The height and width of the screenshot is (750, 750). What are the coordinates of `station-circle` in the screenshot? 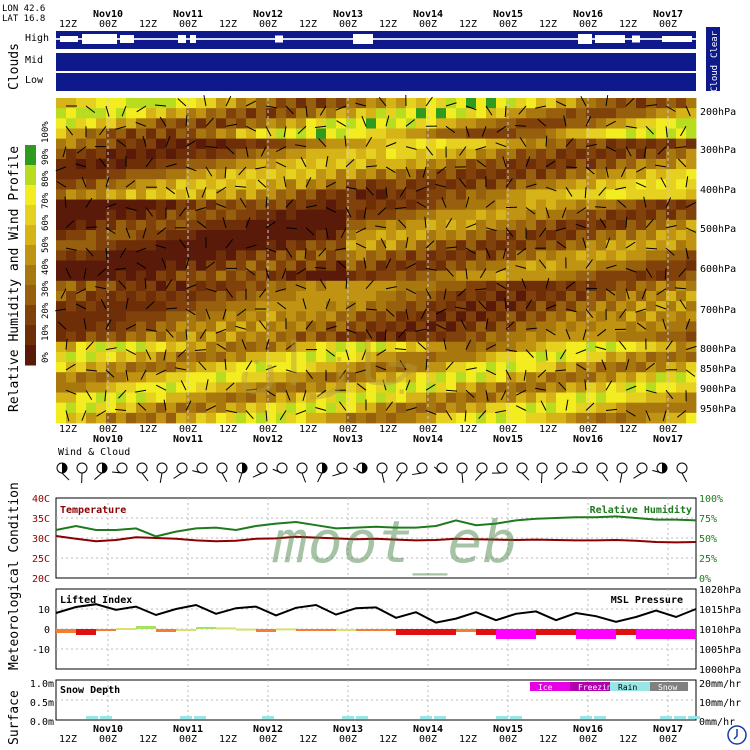 It's located at (82, 468).